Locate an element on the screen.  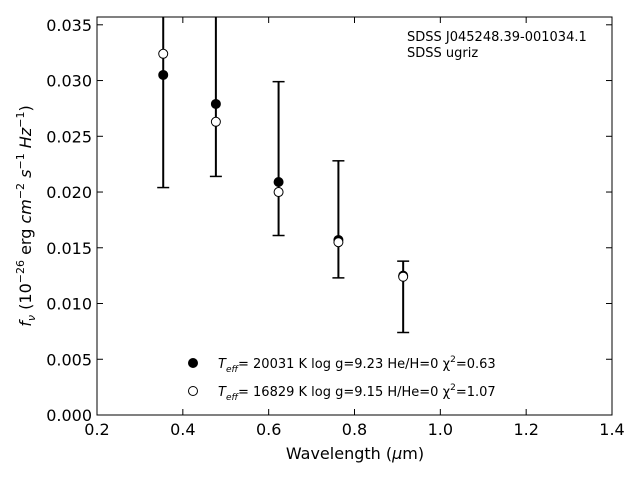
x-tick-label: 1.2 is located at coordinates (525, 429).